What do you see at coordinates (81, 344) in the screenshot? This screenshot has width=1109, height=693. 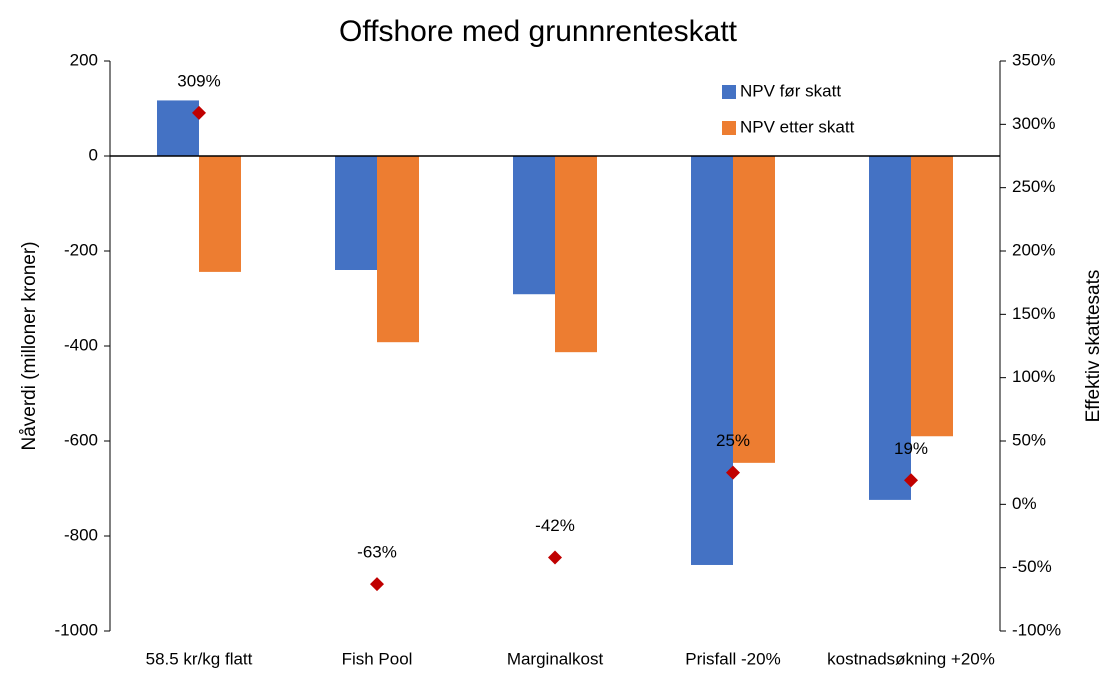 I see `y-tick-label: -400` at bounding box center [81, 344].